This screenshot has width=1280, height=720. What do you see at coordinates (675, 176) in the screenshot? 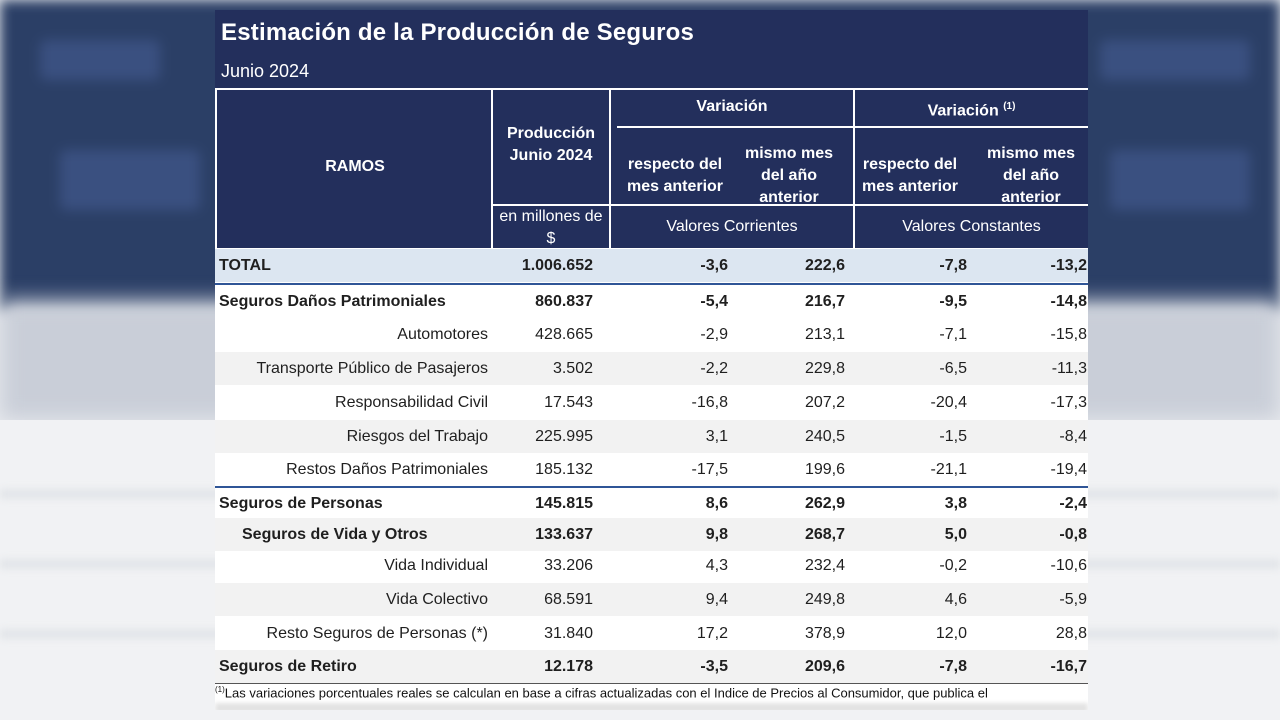
I see `header-respecto-corrientes: respecto del mes anterior` at bounding box center [675, 176].